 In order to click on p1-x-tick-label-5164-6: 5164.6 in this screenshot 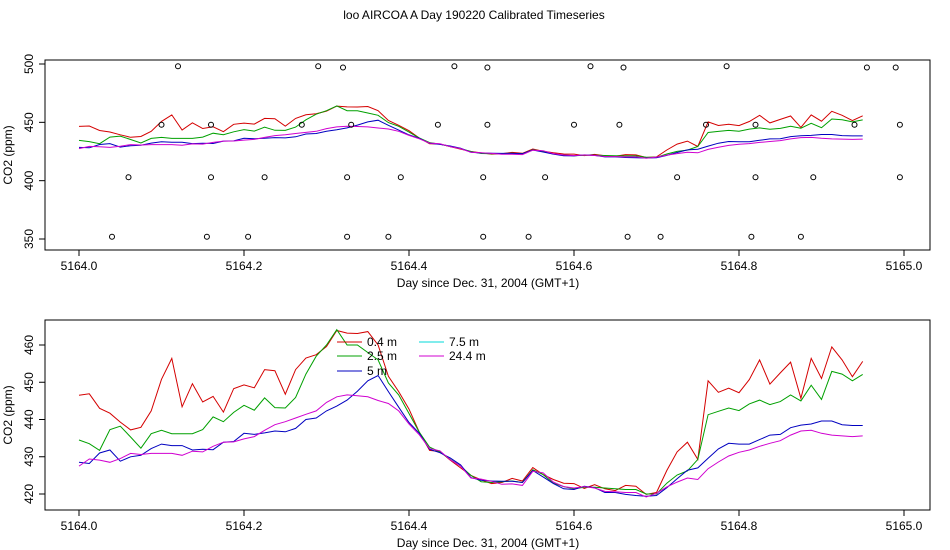, I will do `click(574, 266)`.